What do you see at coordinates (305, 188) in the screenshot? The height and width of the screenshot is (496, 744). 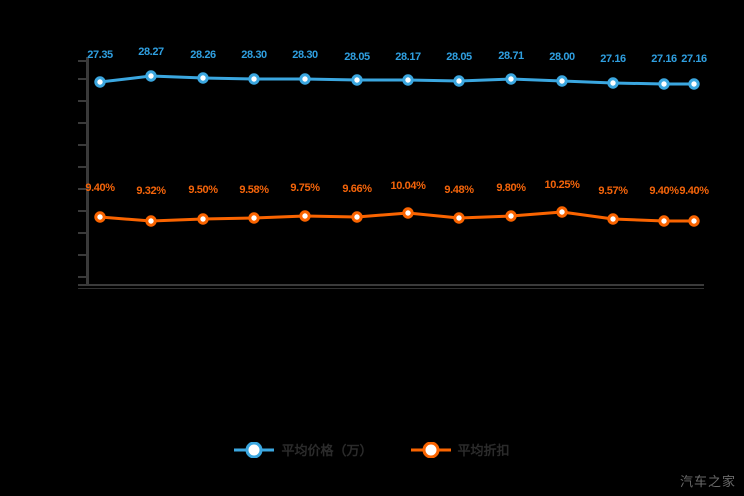 I see `data-point-label: 9.75%` at bounding box center [305, 188].